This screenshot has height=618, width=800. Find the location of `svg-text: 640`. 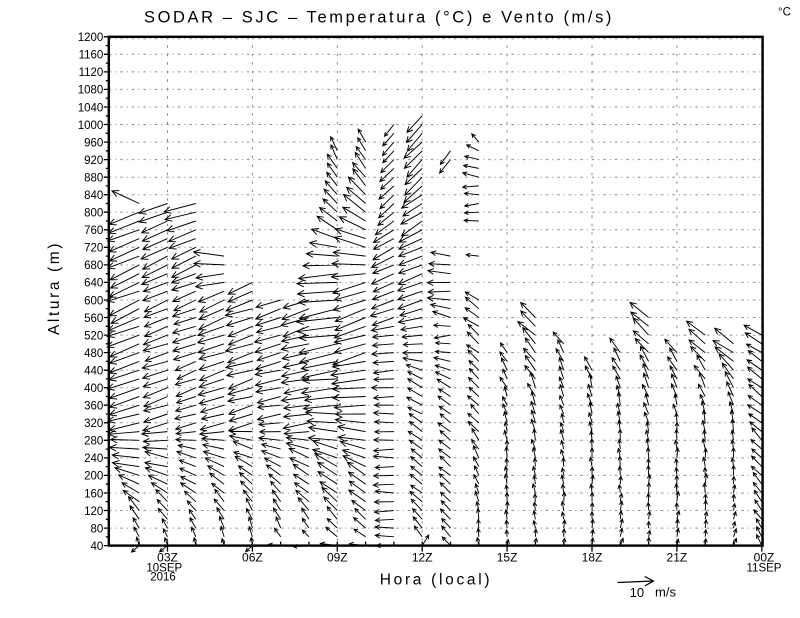

svg-text: 640 is located at coordinates (93, 284).